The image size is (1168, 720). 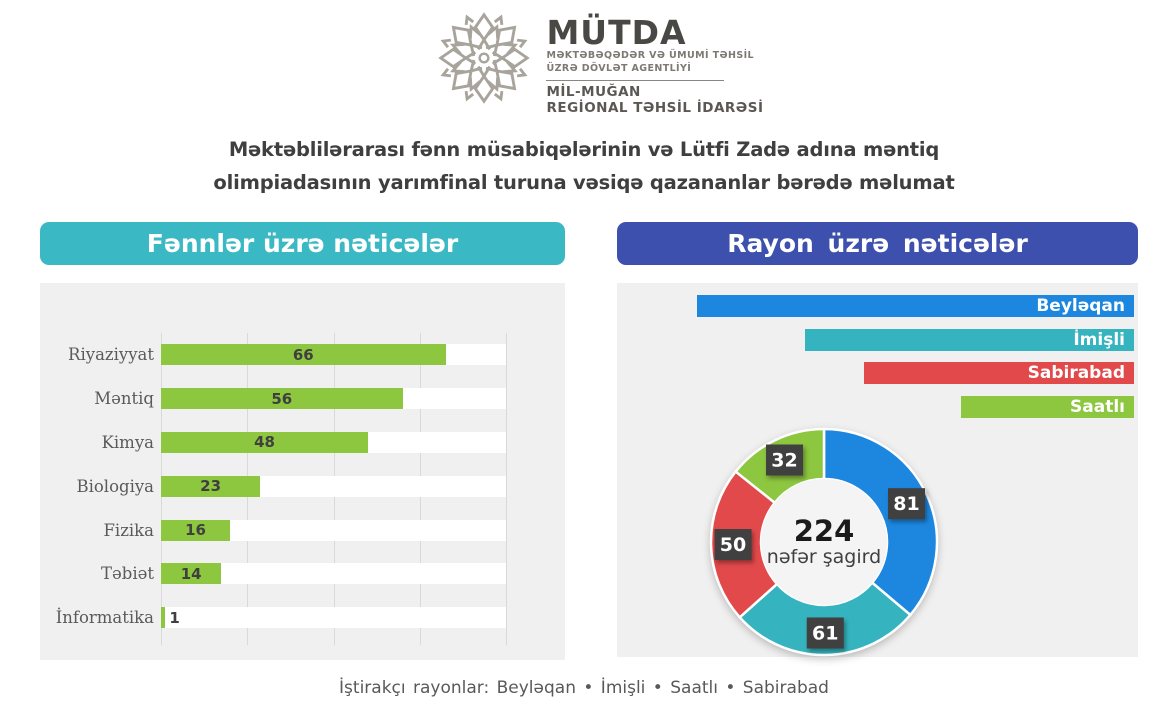 I want to click on flake-center-dot, so click(x=484, y=58).